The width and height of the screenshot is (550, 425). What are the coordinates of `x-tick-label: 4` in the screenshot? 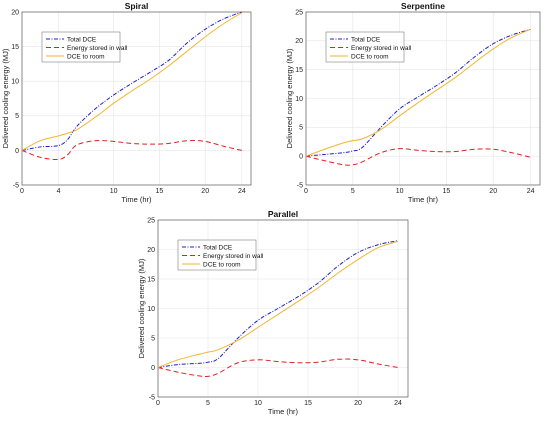 It's located at (59, 191).